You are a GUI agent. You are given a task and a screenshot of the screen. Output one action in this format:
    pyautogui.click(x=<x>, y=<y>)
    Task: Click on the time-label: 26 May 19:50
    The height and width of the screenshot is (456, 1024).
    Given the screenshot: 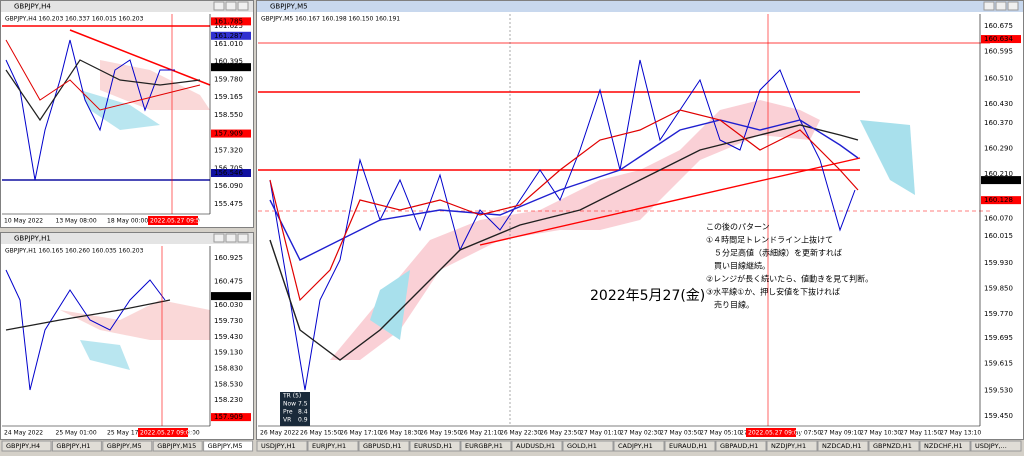 What is the action you would take?
    pyautogui.click(x=440, y=433)
    